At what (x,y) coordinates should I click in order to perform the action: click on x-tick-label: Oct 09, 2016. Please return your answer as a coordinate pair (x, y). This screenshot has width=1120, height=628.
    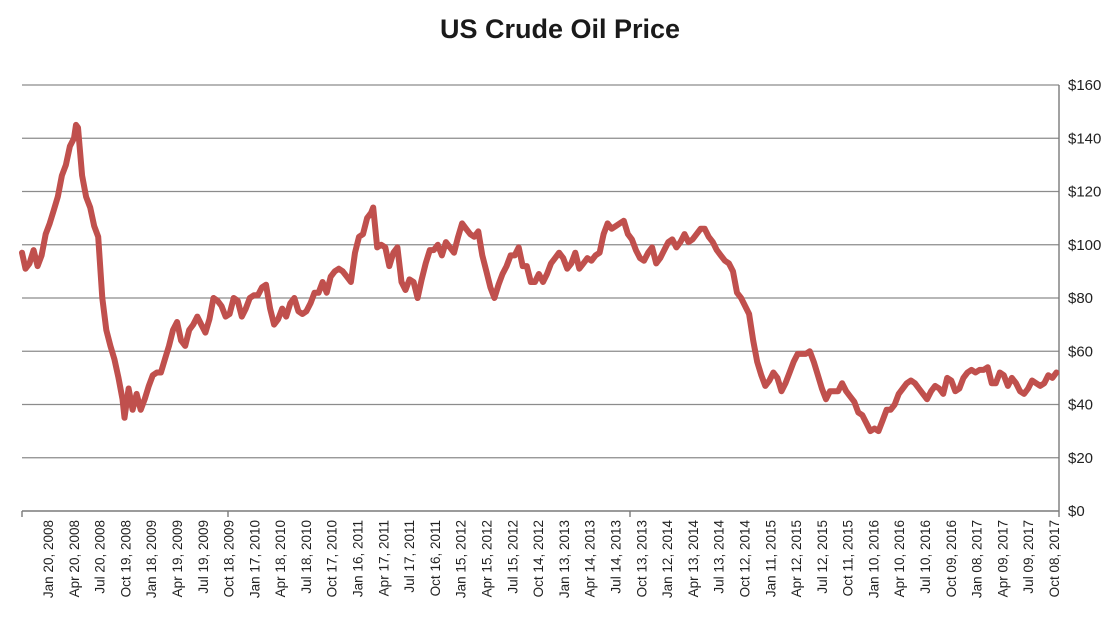
    Looking at the image, I should click on (951, 558).